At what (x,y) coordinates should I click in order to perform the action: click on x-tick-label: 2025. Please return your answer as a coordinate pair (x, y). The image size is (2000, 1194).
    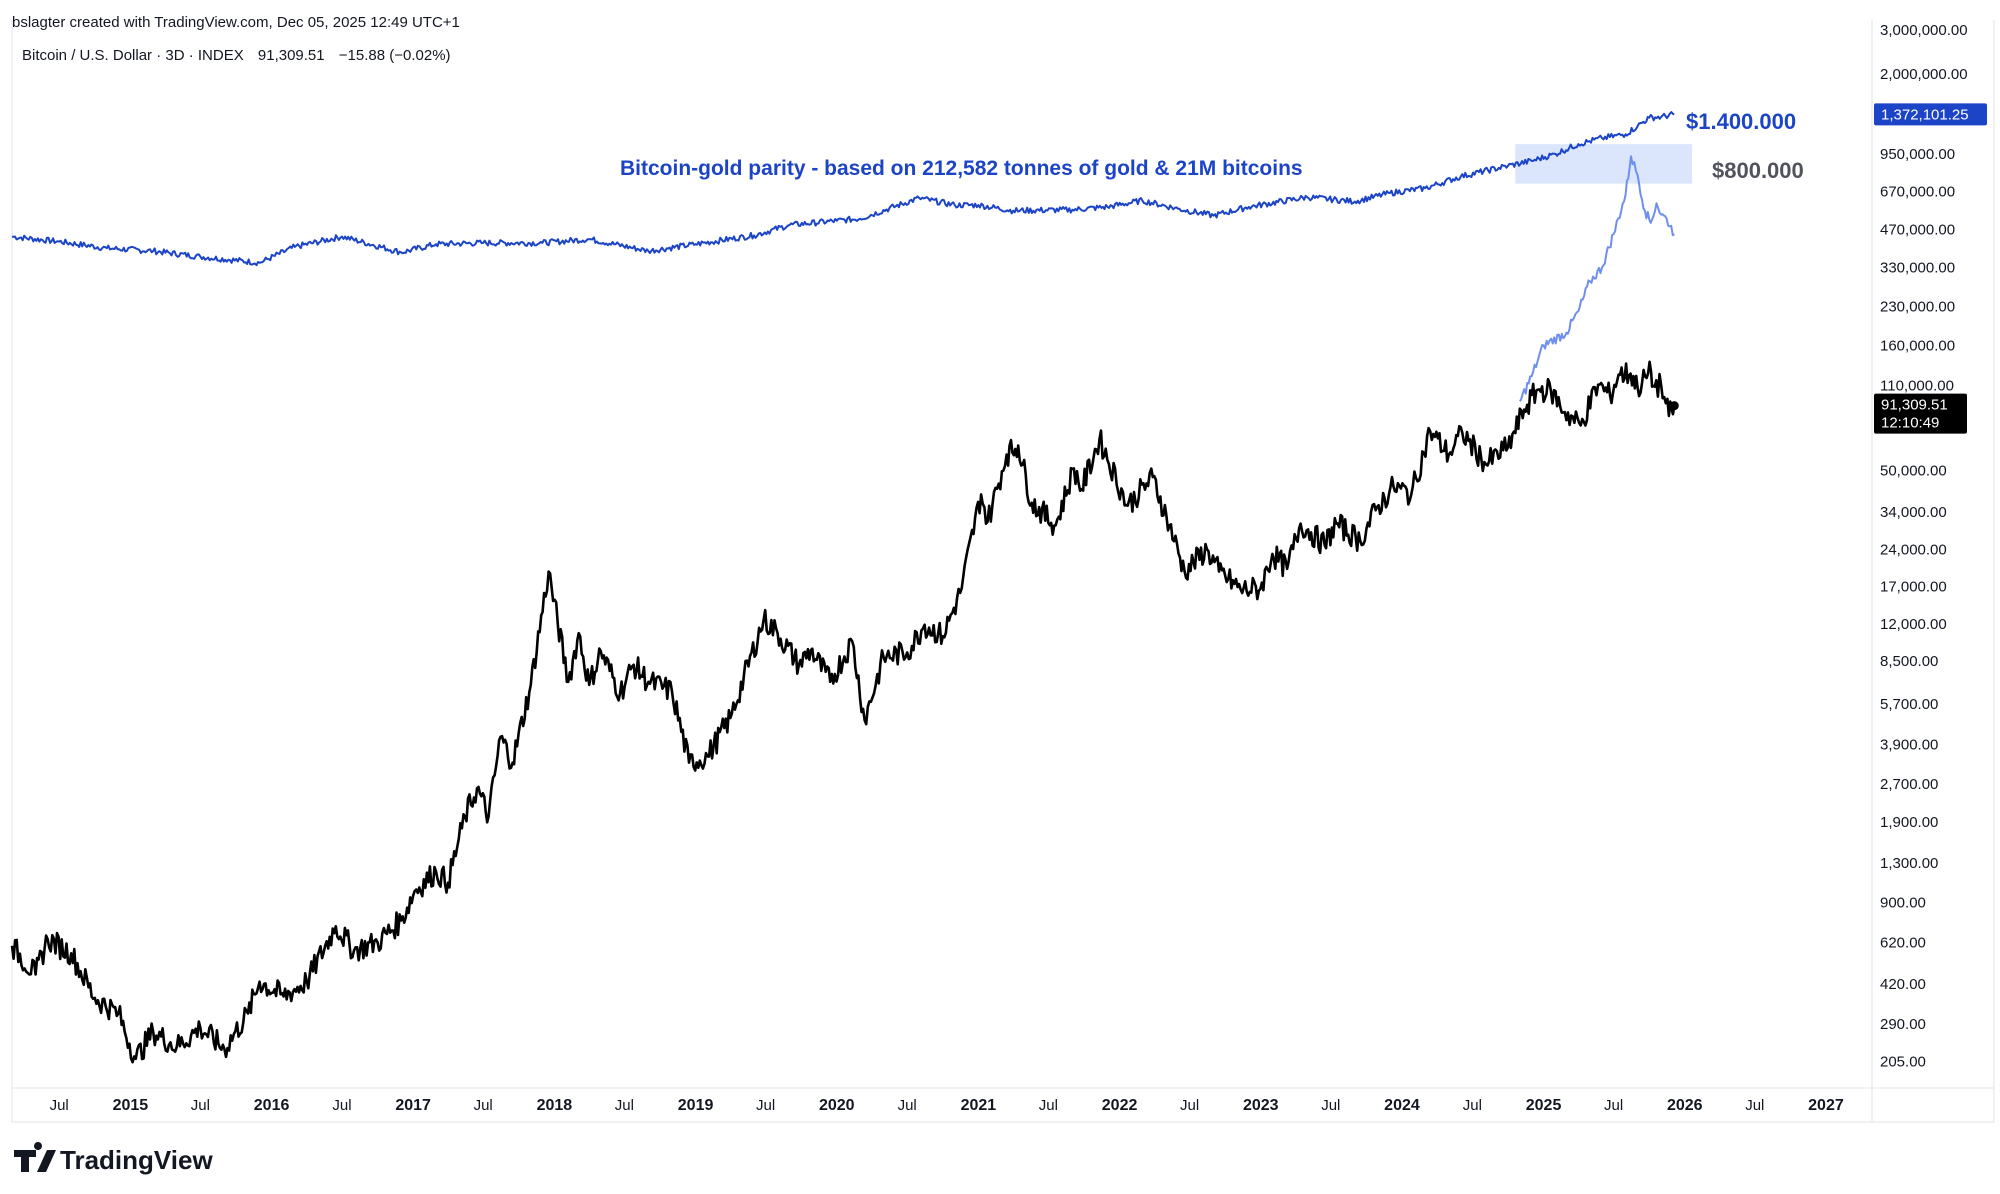
    Looking at the image, I should click on (1544, 1105).